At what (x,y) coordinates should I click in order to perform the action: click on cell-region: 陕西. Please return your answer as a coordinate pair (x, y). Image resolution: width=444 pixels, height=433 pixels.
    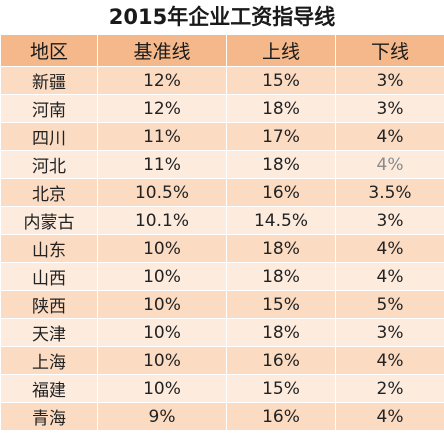
    Looking at the image, I should click on (49, 304).